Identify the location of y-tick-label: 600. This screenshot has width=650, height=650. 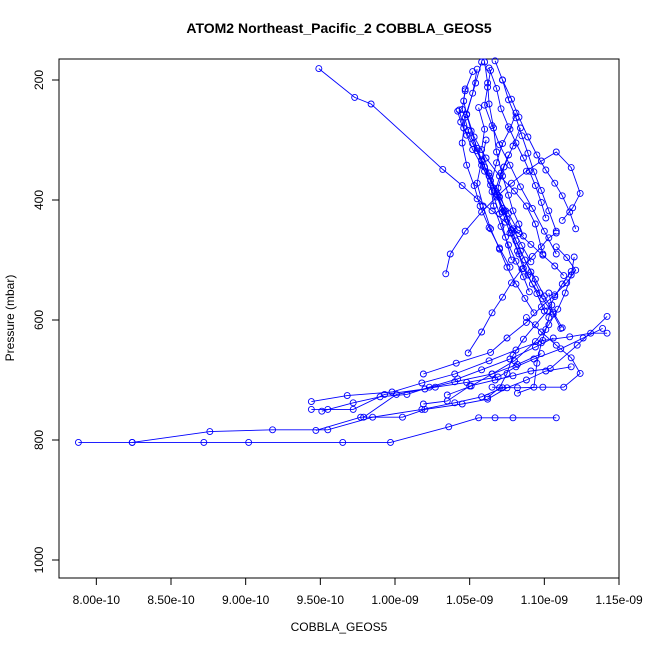
(39, 320).